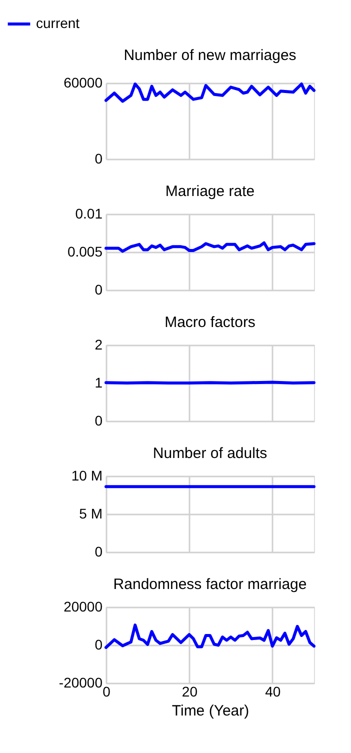 The image size is (351, 753). I want to click on x-axis-title: Time (Year), so click(211, 711).